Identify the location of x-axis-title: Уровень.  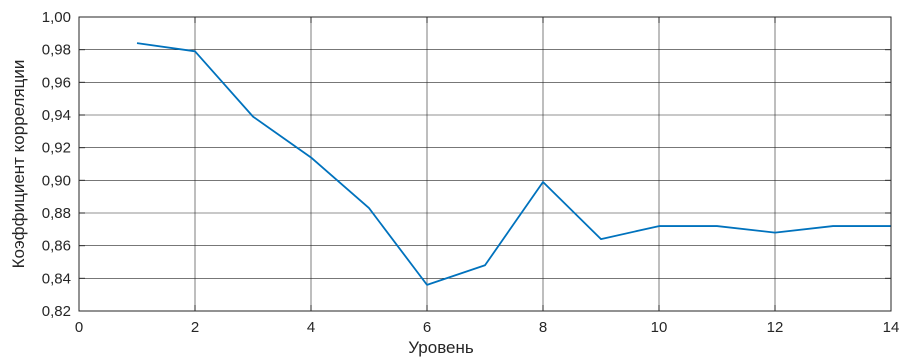
(441, 347).